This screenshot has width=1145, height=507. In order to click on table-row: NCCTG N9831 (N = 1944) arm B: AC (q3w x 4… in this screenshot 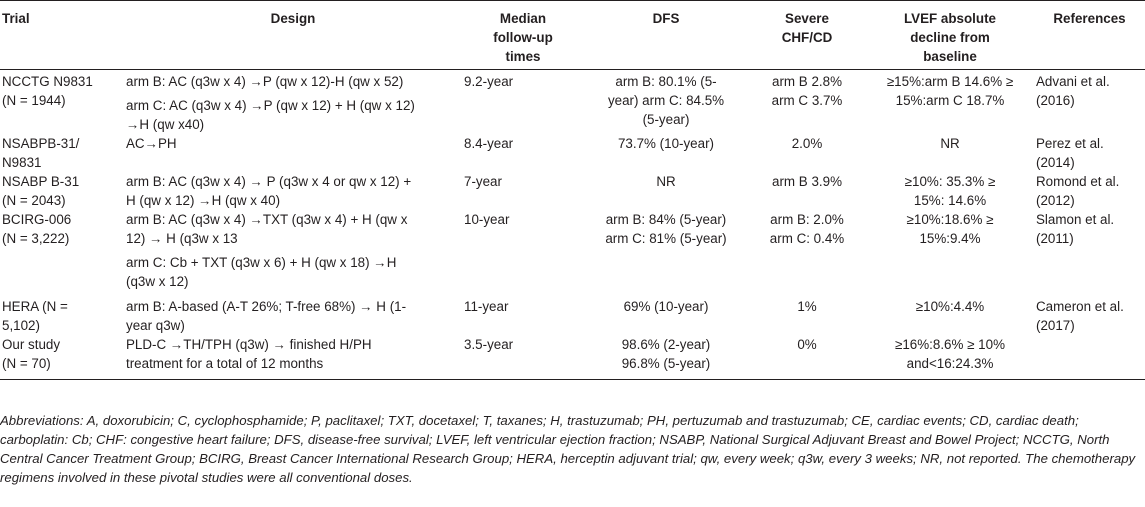, I will do `click(572, 102)`.